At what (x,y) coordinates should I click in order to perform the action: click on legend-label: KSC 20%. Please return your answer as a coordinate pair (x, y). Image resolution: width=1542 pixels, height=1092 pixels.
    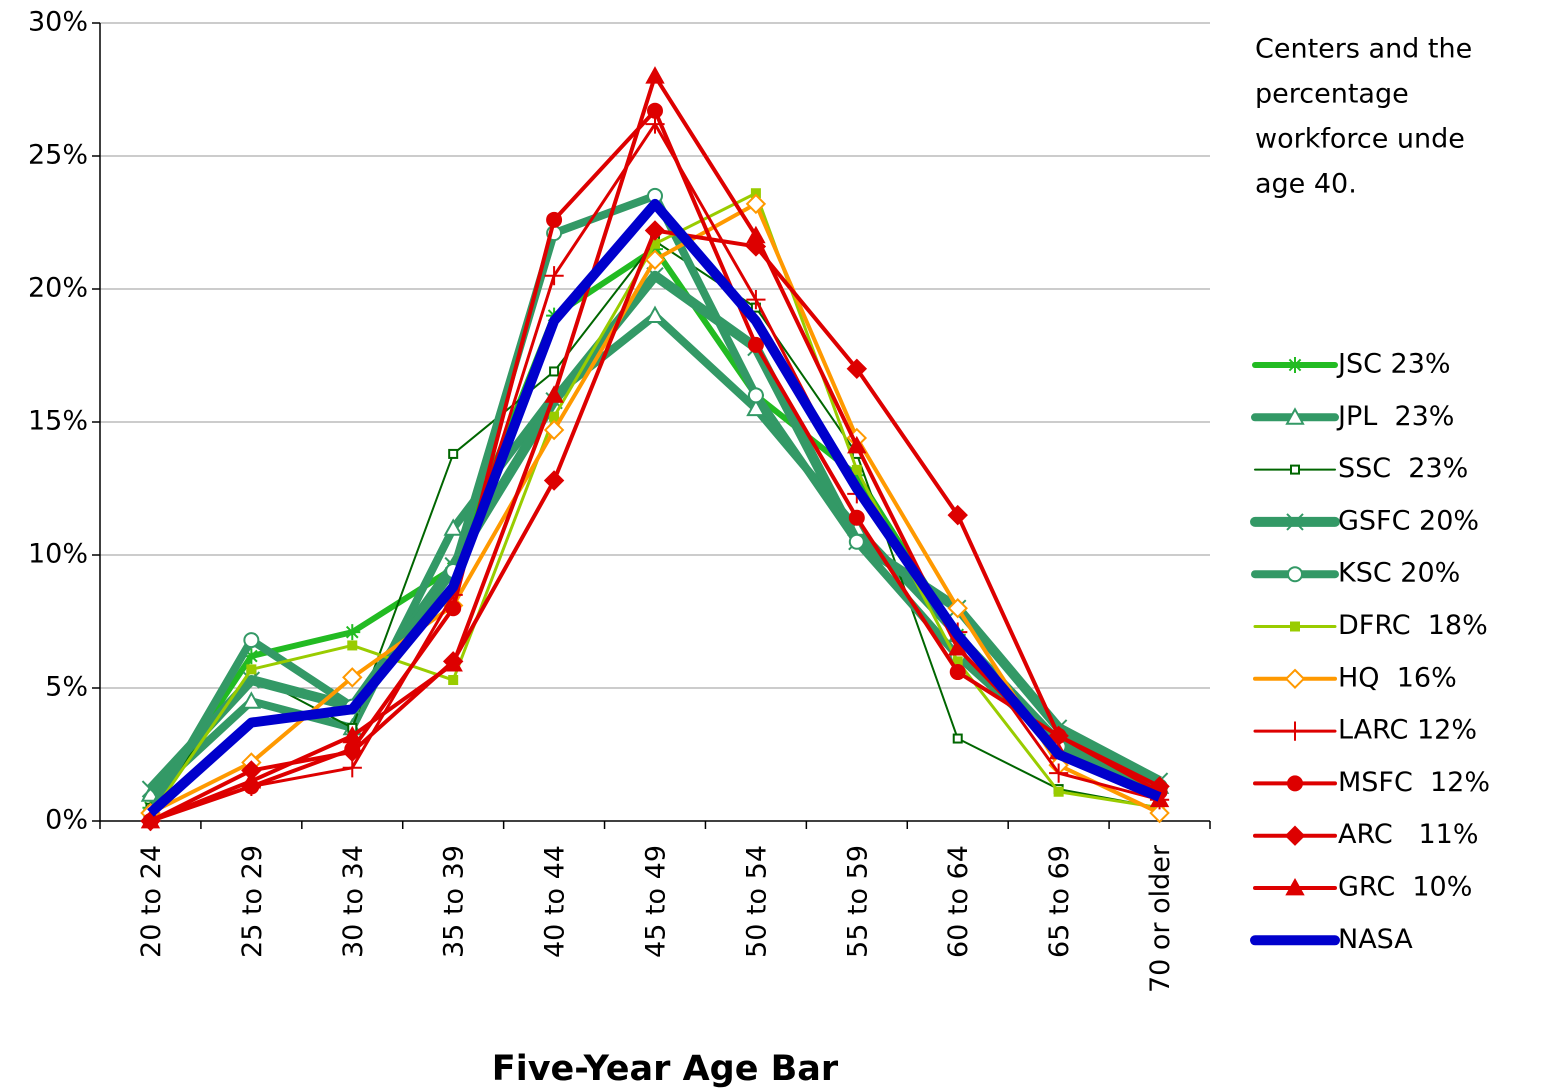
    Looking at the image, I should click on (1399, 573).